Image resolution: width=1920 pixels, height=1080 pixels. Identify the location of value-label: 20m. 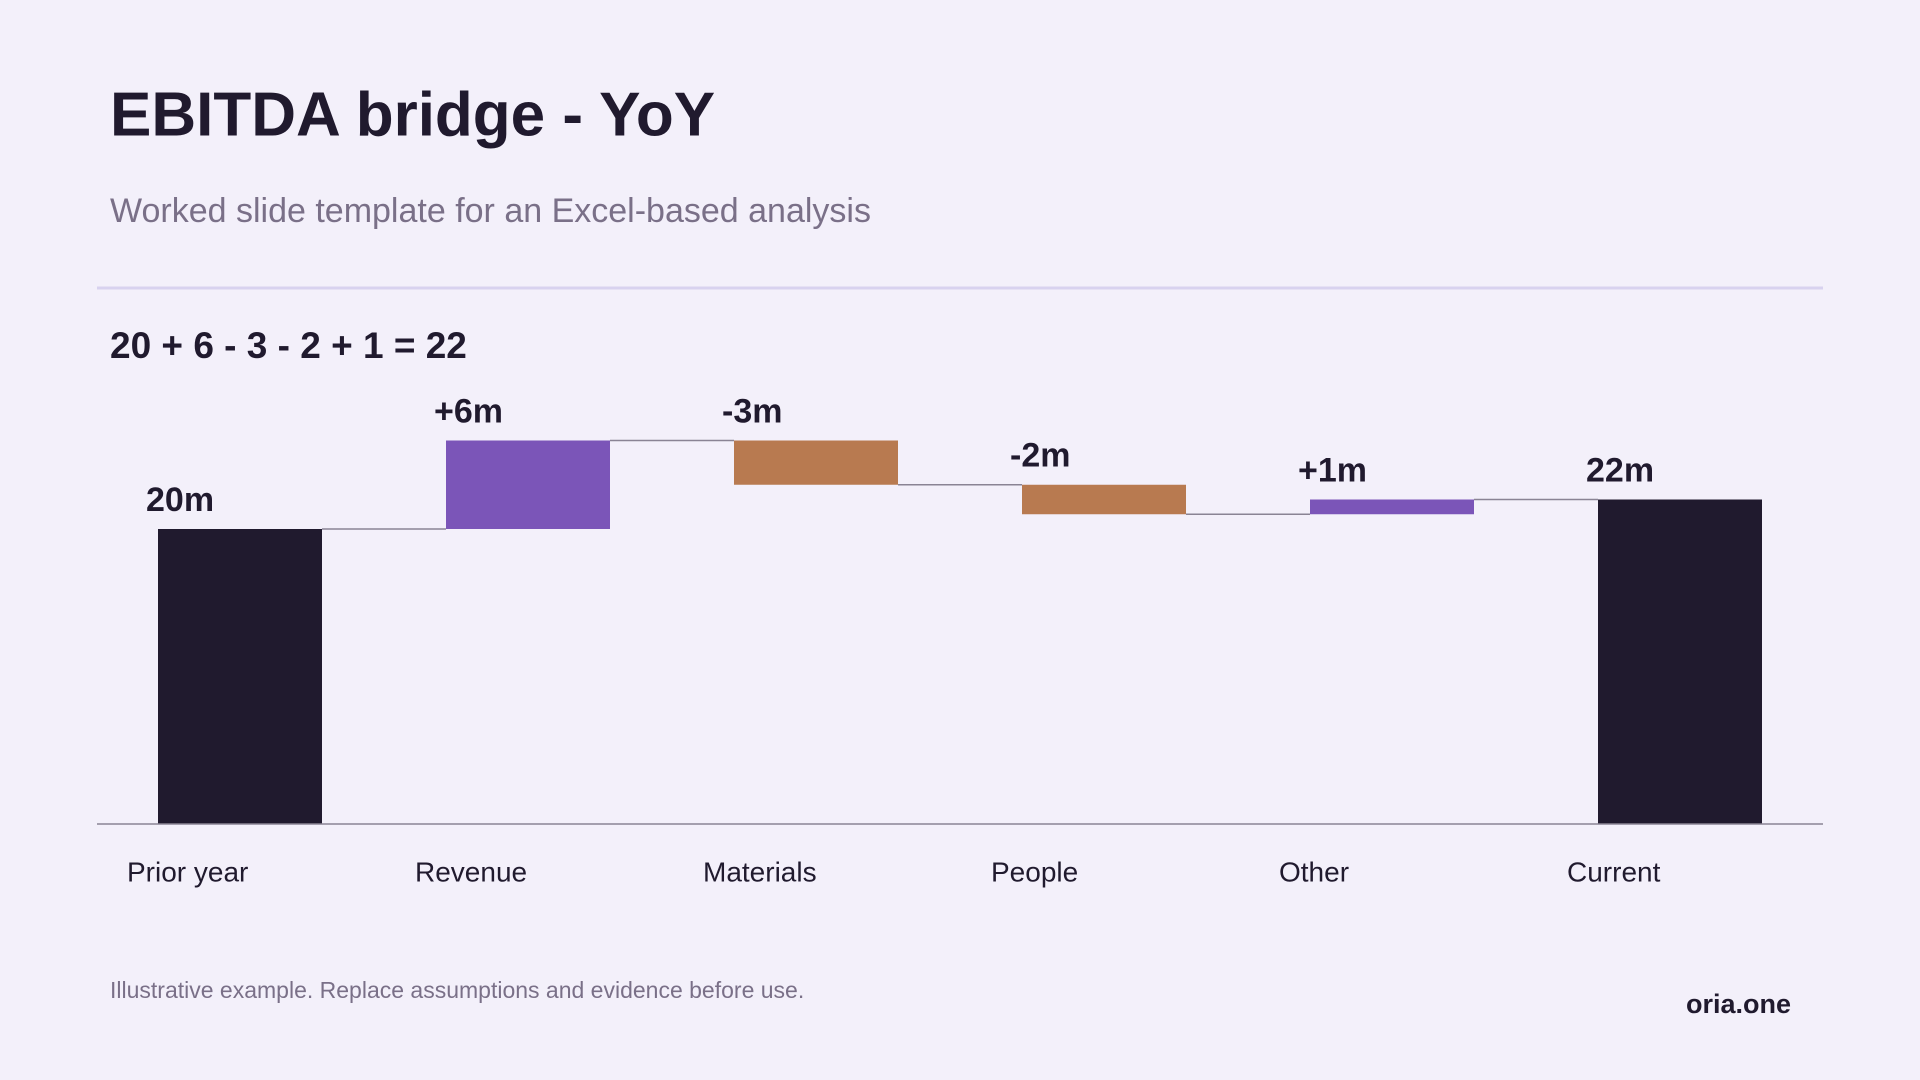
(180, 500).